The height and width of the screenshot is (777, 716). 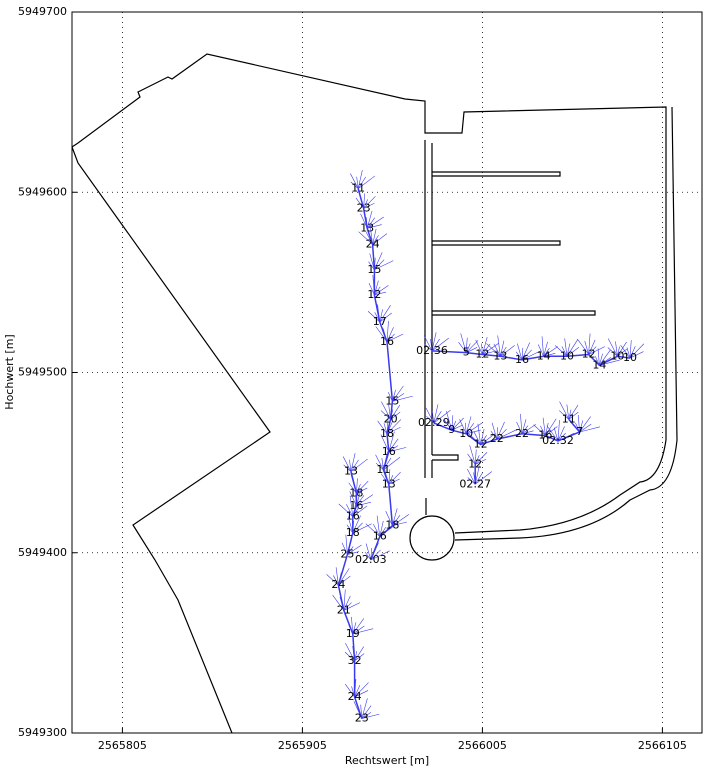 I want to click on track-label: 10, so click(x=567, y=355).